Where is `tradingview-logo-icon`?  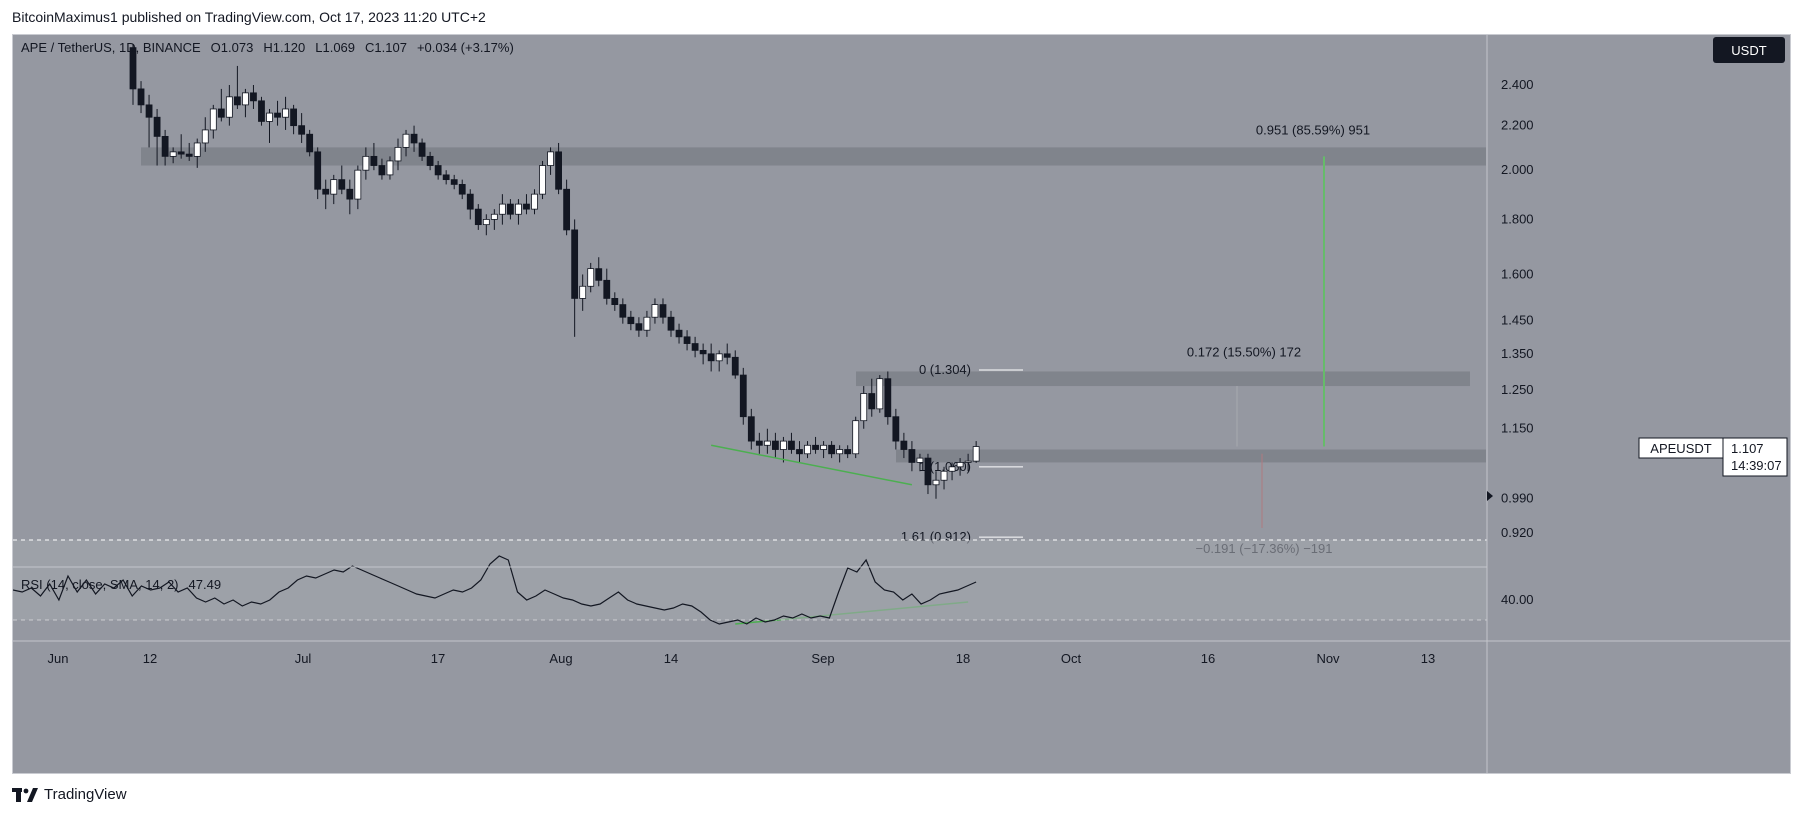 tradingview-logo-icon is located at coordinates (25, 794).